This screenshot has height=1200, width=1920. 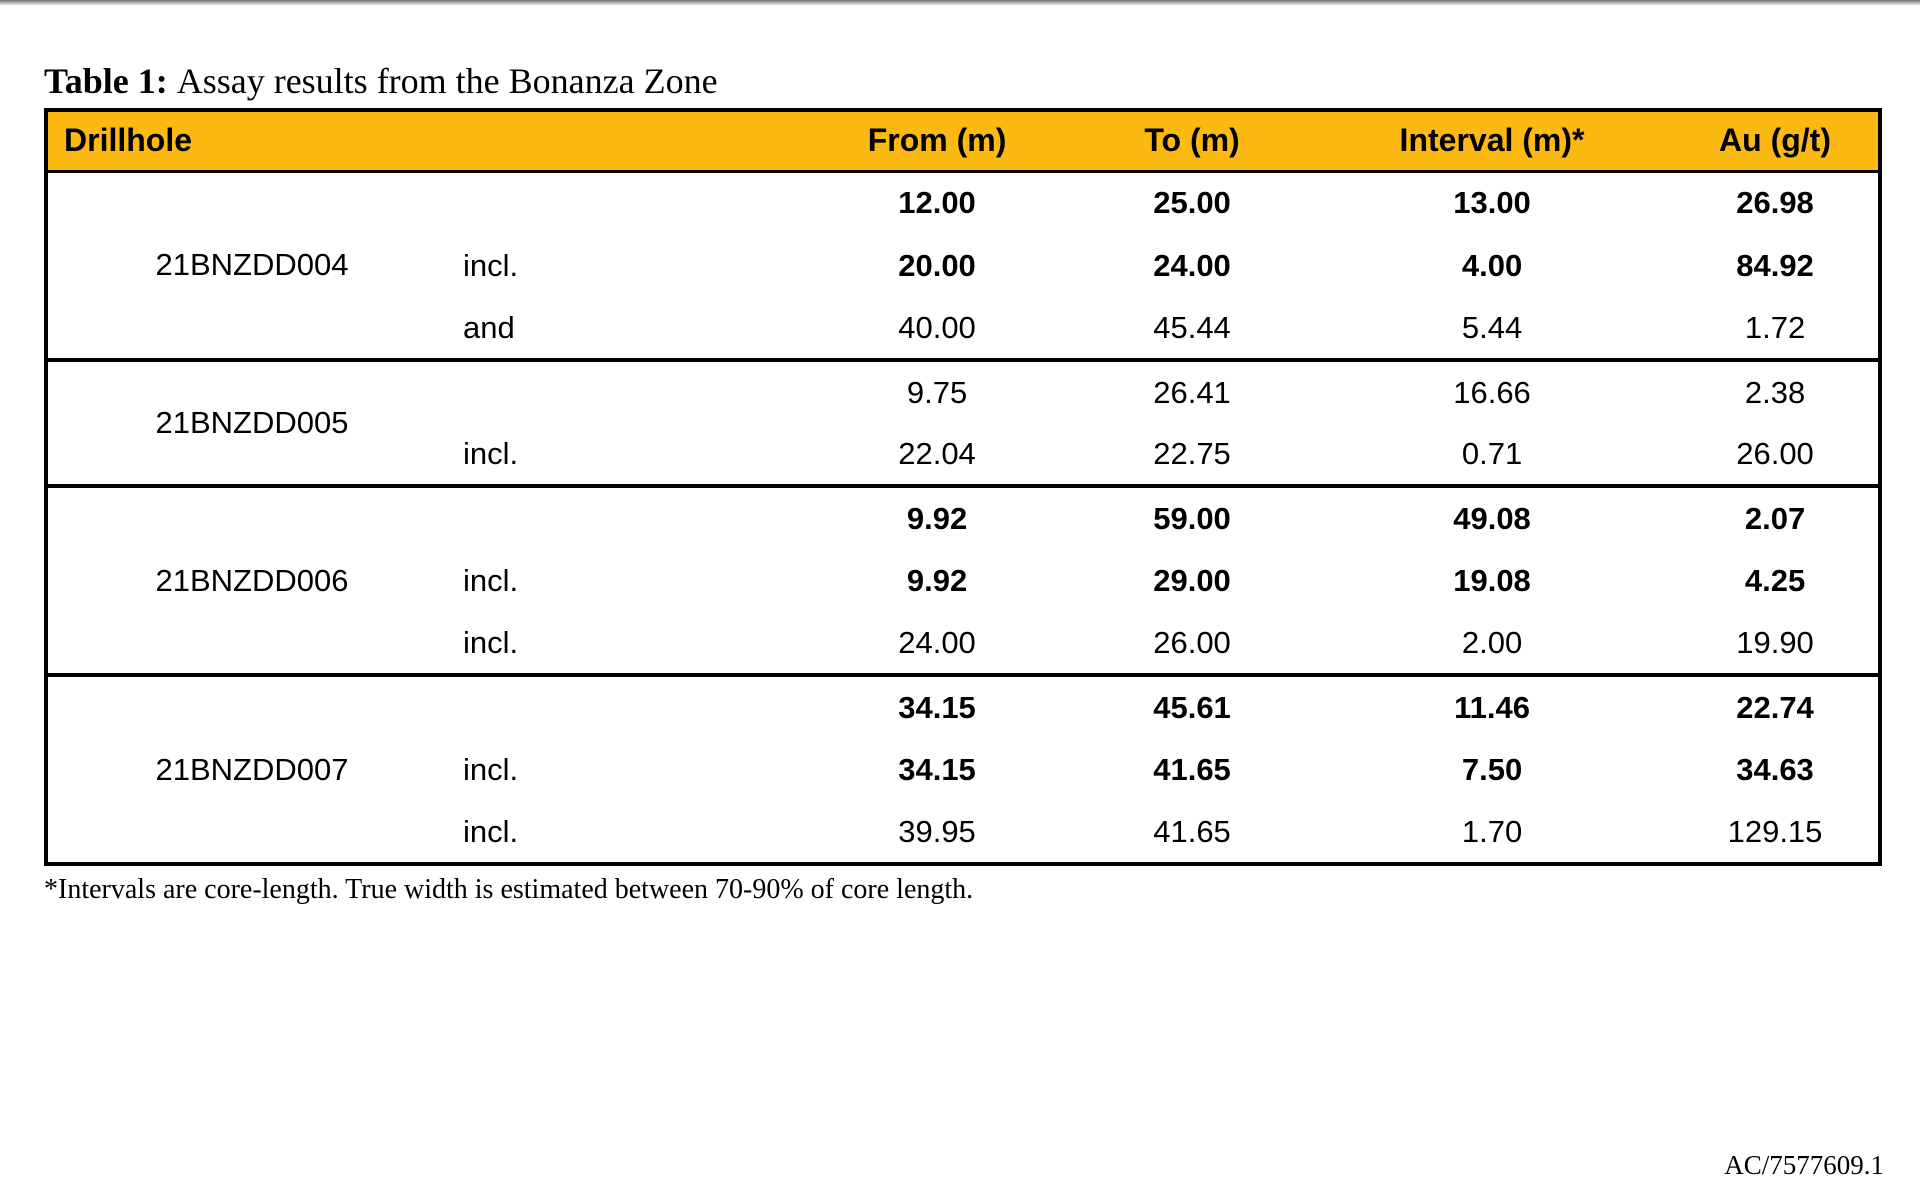 I want to click on table-row: 21BNZDD005 9.75 26.41 16.66 2.38, so click(x=963, y=424).